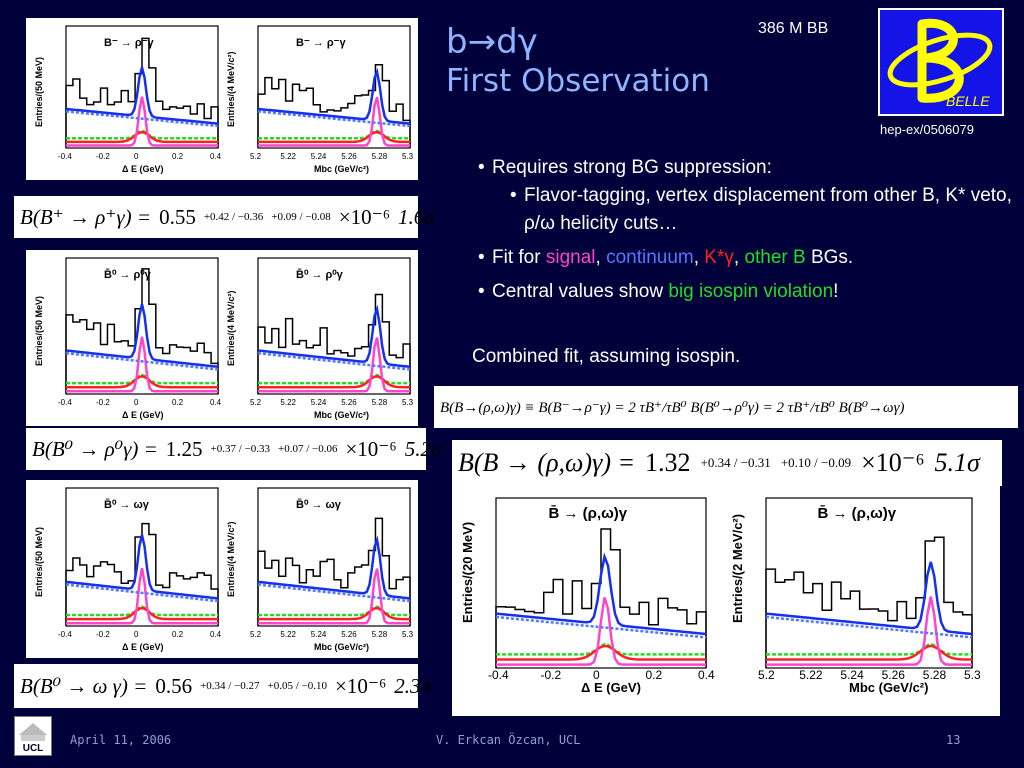  Describe the element at coordinates (737, 568) in the screenshot. I see `y-axis-label: Entries/(2 MeV/c²)` at that location.